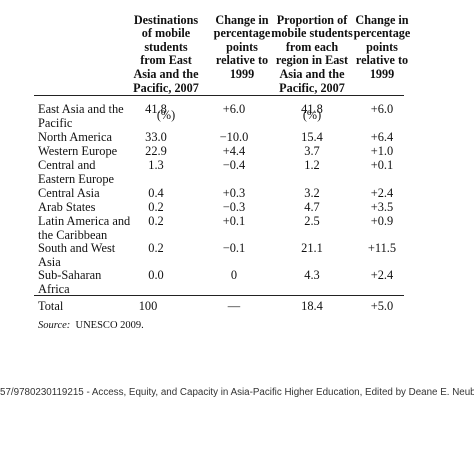 The width and height of the screenshot is (474, 474). I want to click on table-cell: −0.1, so click(234, 248).